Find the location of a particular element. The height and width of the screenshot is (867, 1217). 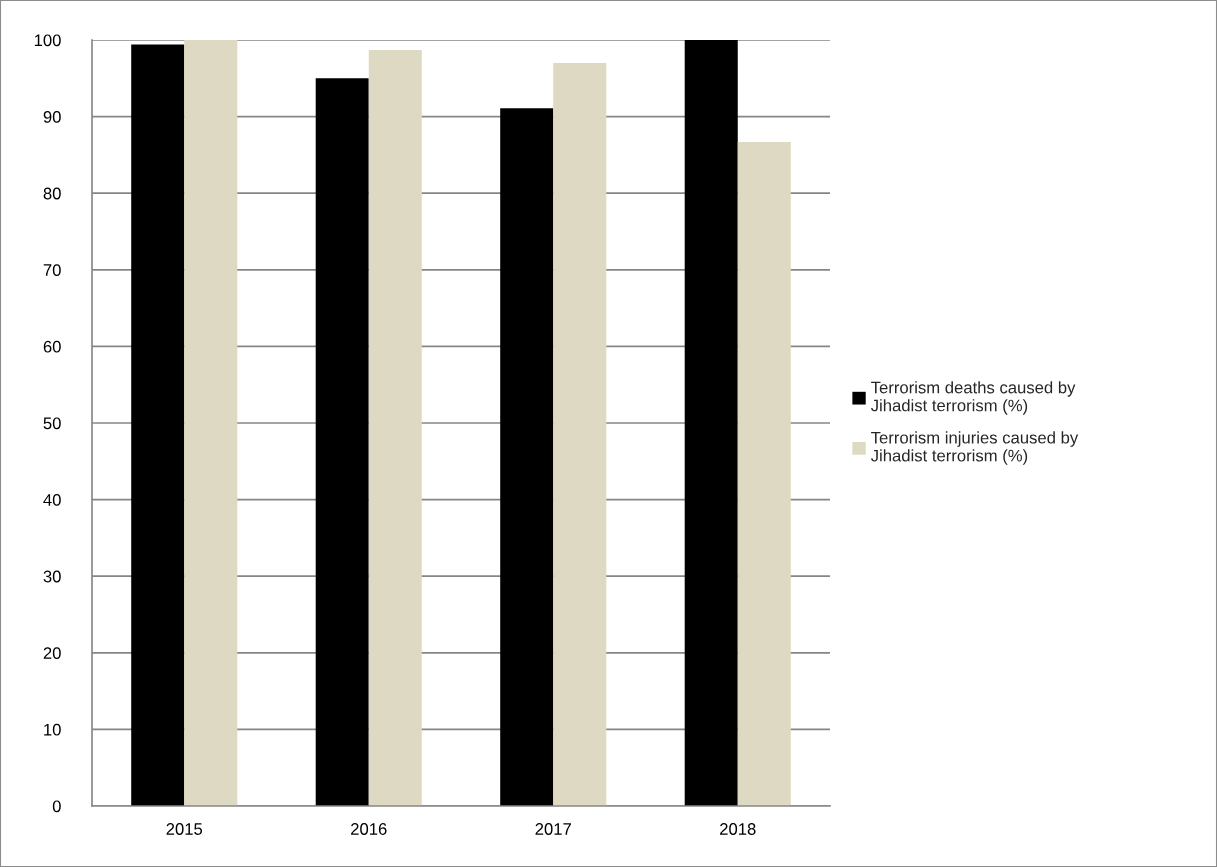

y-tick-label: 70 is located at coordinates (52, 270).